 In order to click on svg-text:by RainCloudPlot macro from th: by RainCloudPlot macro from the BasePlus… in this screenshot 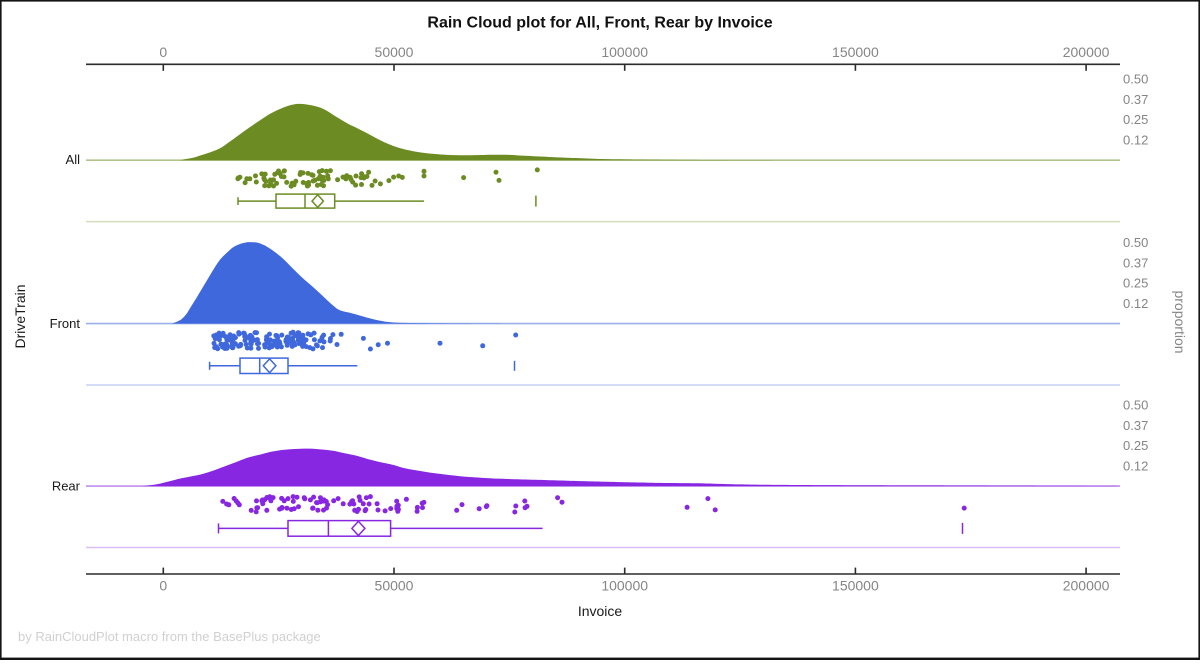, I will do `click(169, 636)`.